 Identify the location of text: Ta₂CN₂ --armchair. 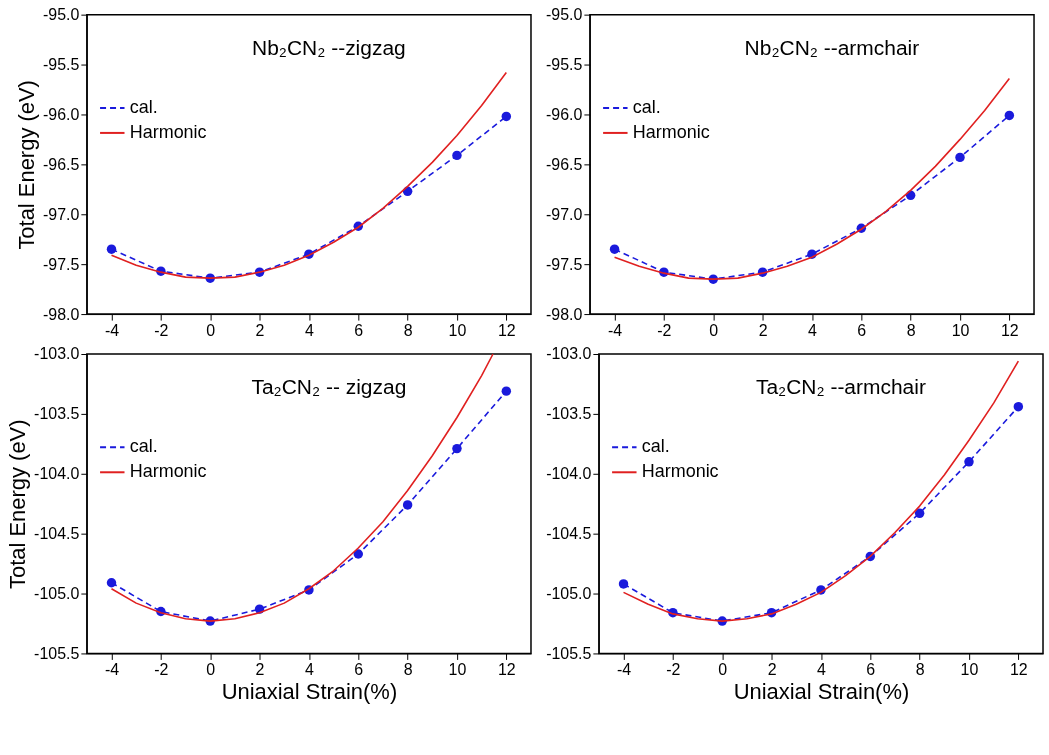
(840, 386).